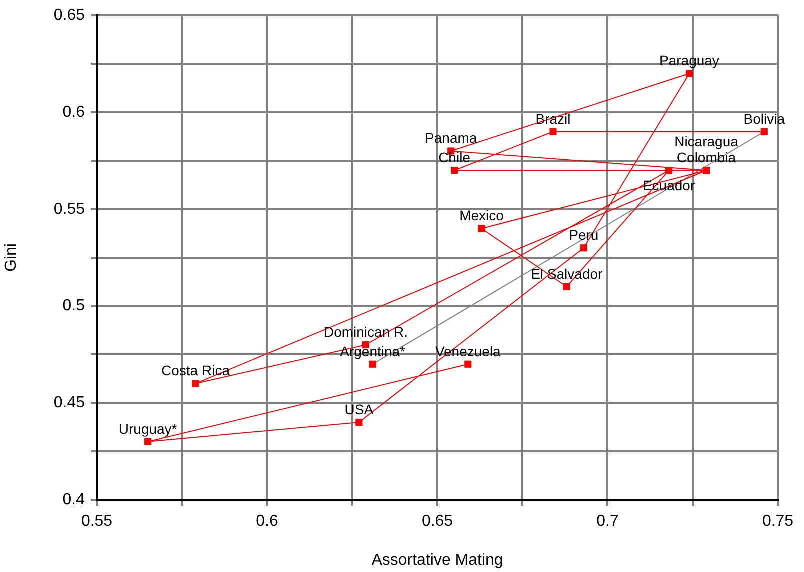 The height and width of the screenshot is (572, 804). Describe the element at coordinates (267, 521) in the screenshot. I see `x-tick-label: 0.6` at that location.